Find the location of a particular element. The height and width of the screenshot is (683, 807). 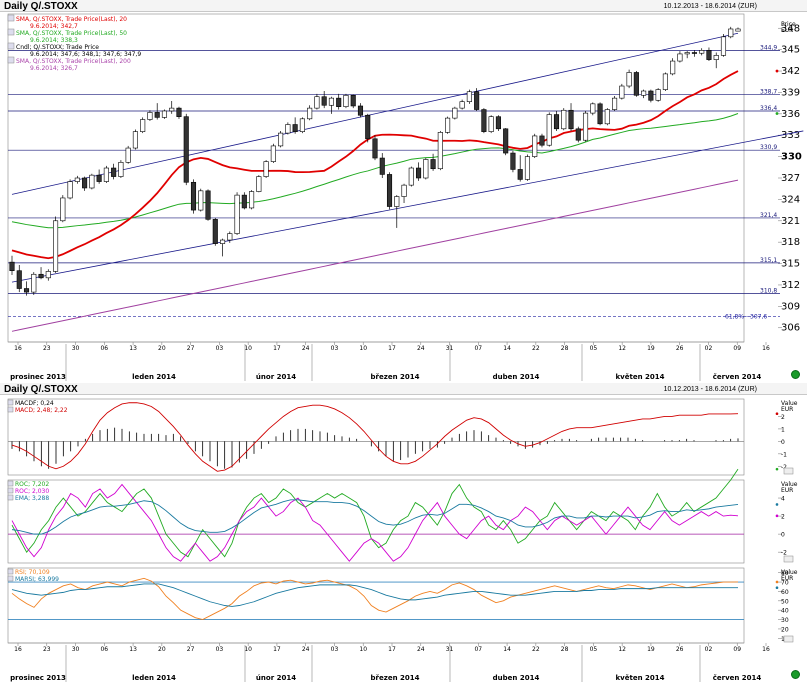

price-y-tick-label: 309 is located at coordinates (790, 306).